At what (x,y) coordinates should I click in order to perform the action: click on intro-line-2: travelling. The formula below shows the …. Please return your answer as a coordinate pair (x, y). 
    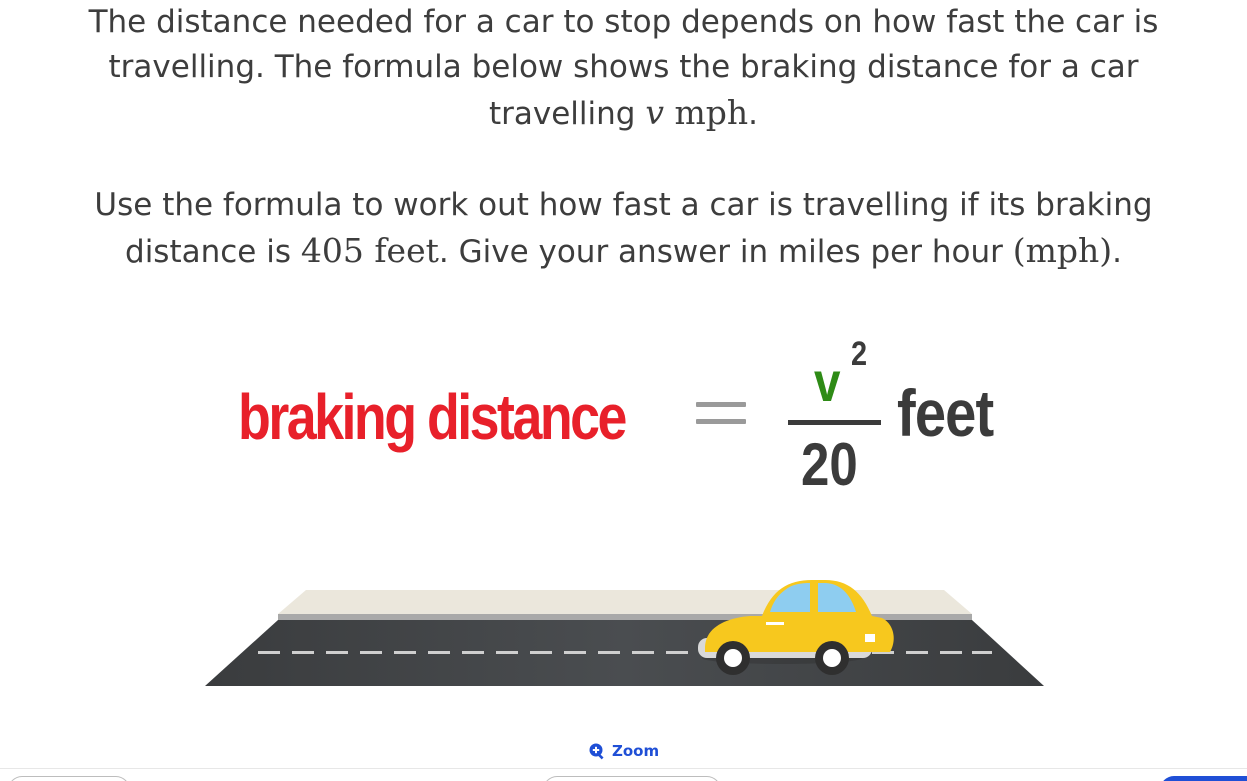
    Looking at the image, I should click on (623, 67).